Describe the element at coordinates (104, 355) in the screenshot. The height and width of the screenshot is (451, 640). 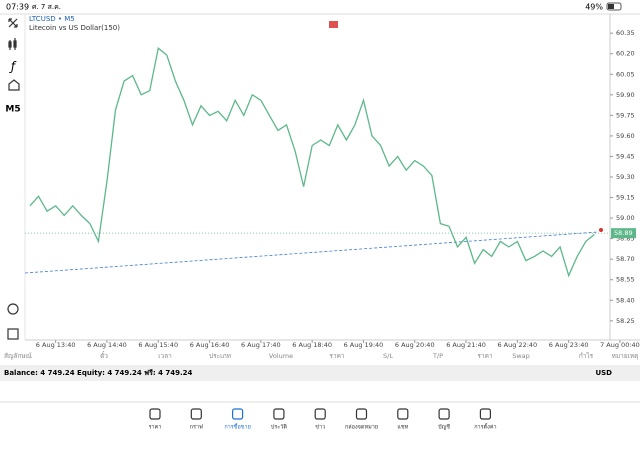
I see `column-header: ตั๋ว` at that location.